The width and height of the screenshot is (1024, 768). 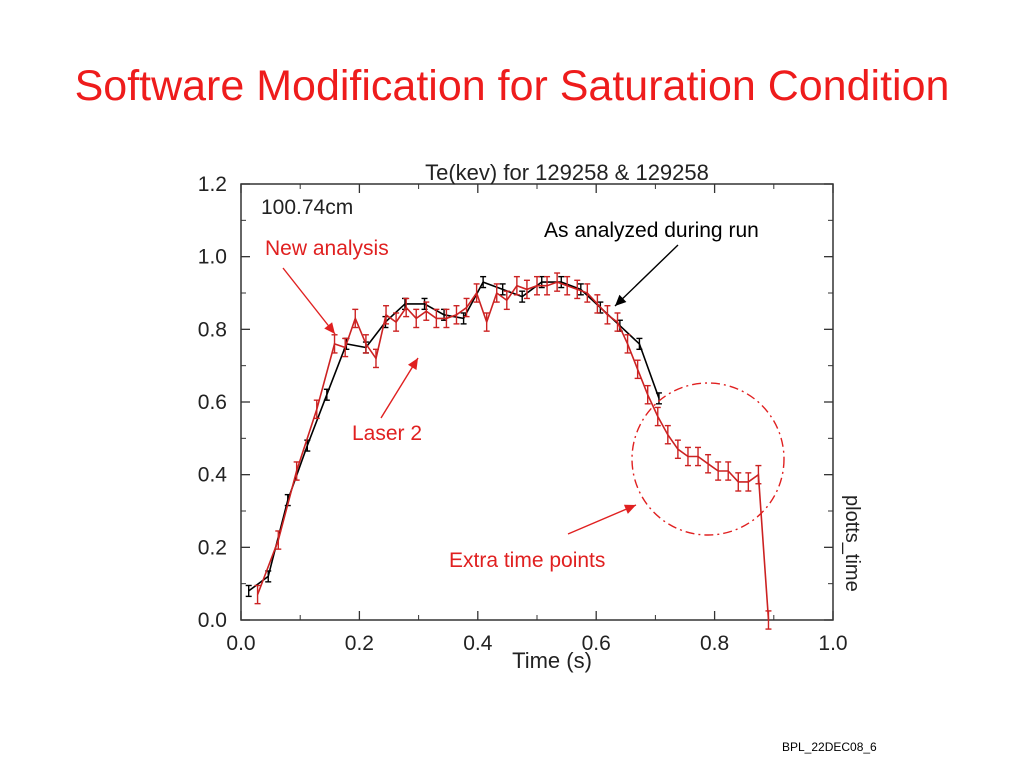 I want to click on y-tick-label: 0.2, so click(x=212, y=547).